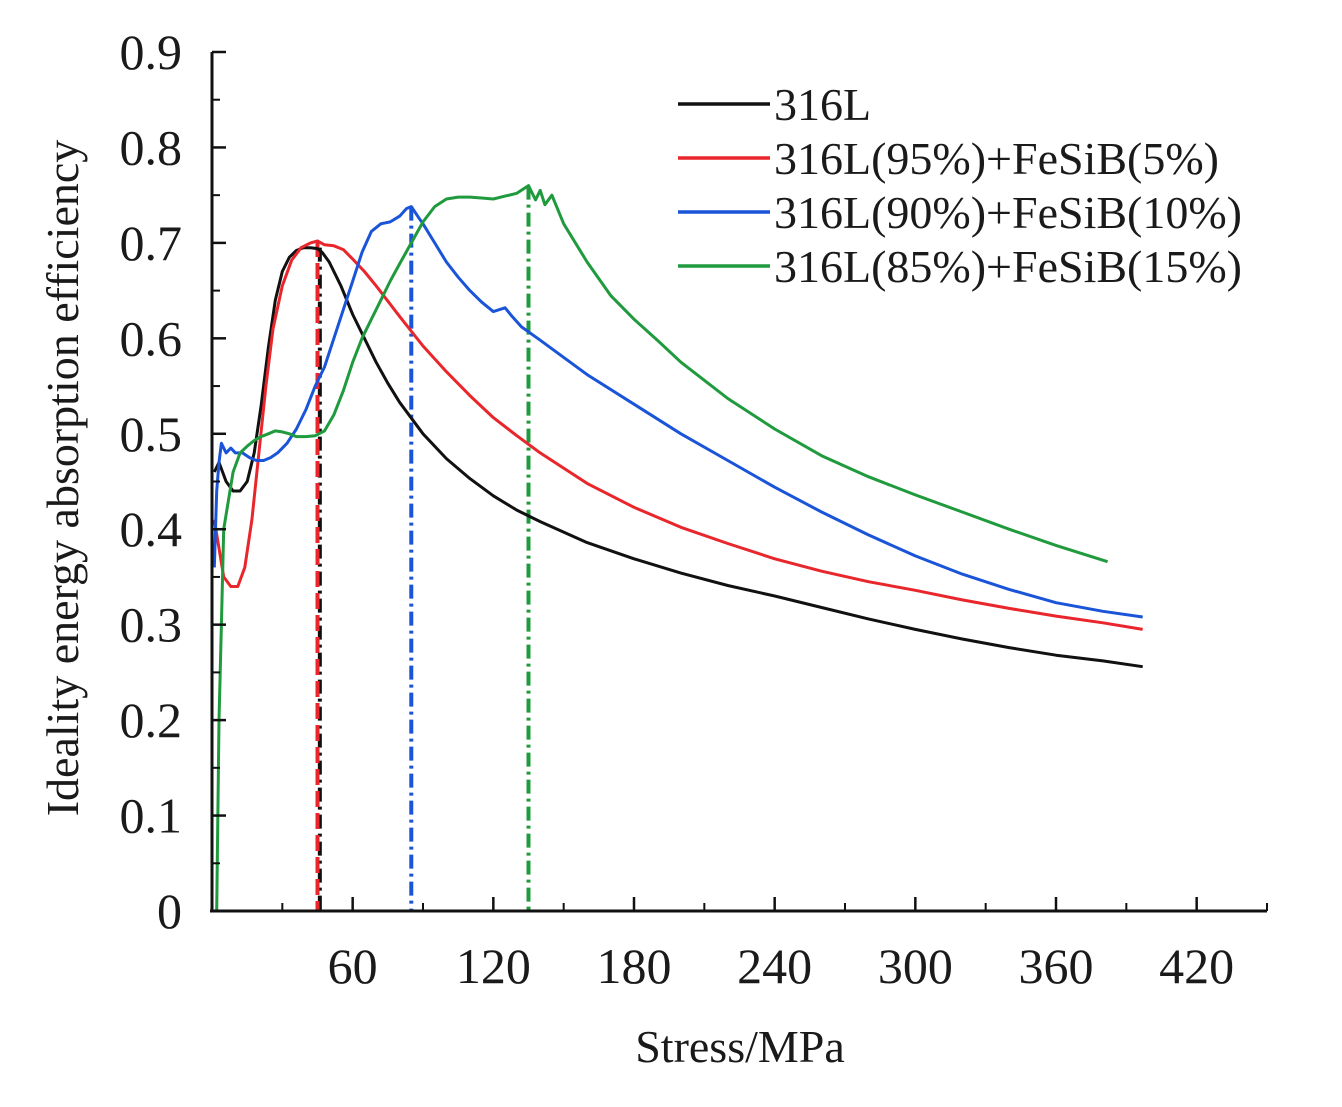  I want to click on y-tick-label: 0.7, so click(151, 243).